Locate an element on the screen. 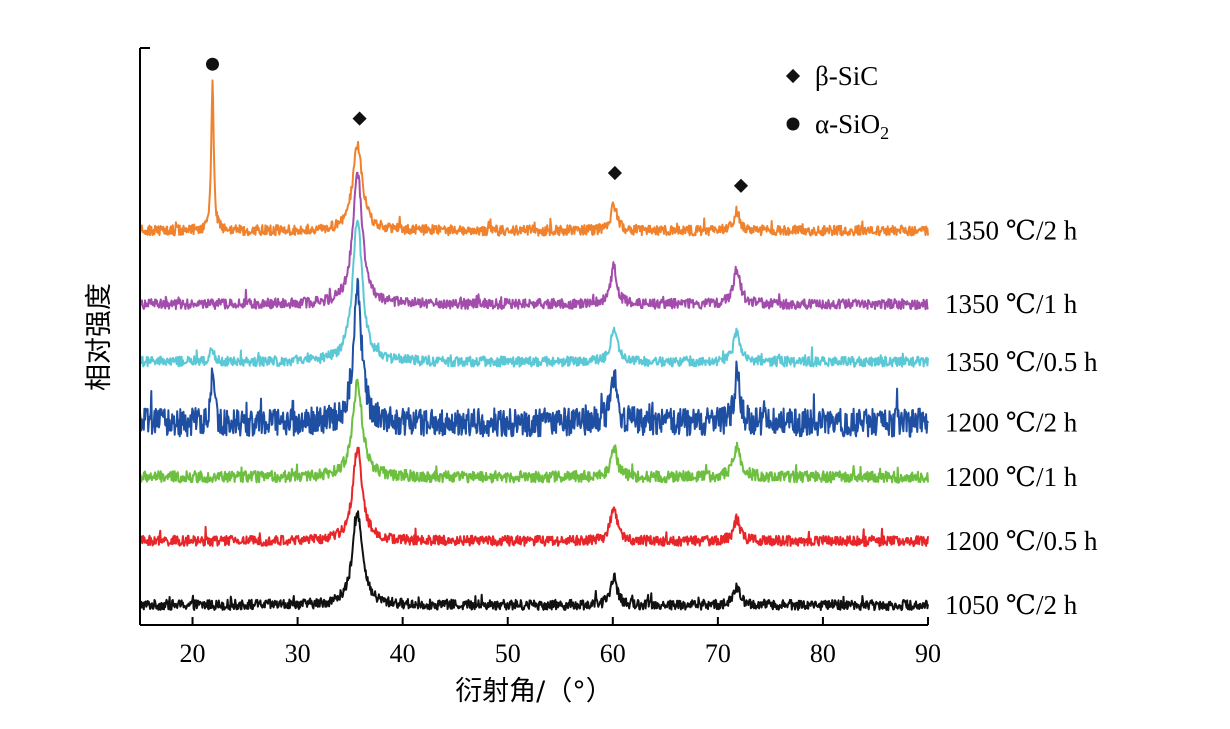  legend-circle-icon is located at coordinates (793, 124).